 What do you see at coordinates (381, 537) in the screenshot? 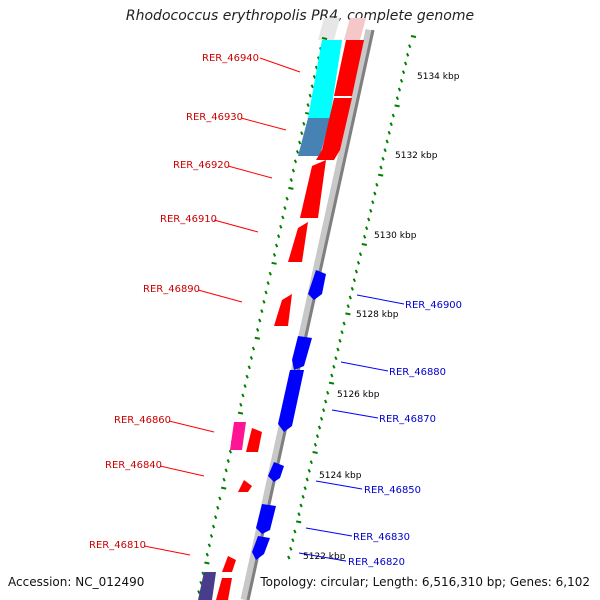
I see `gene-label: RER_46830` at bounding box center [381, 537].